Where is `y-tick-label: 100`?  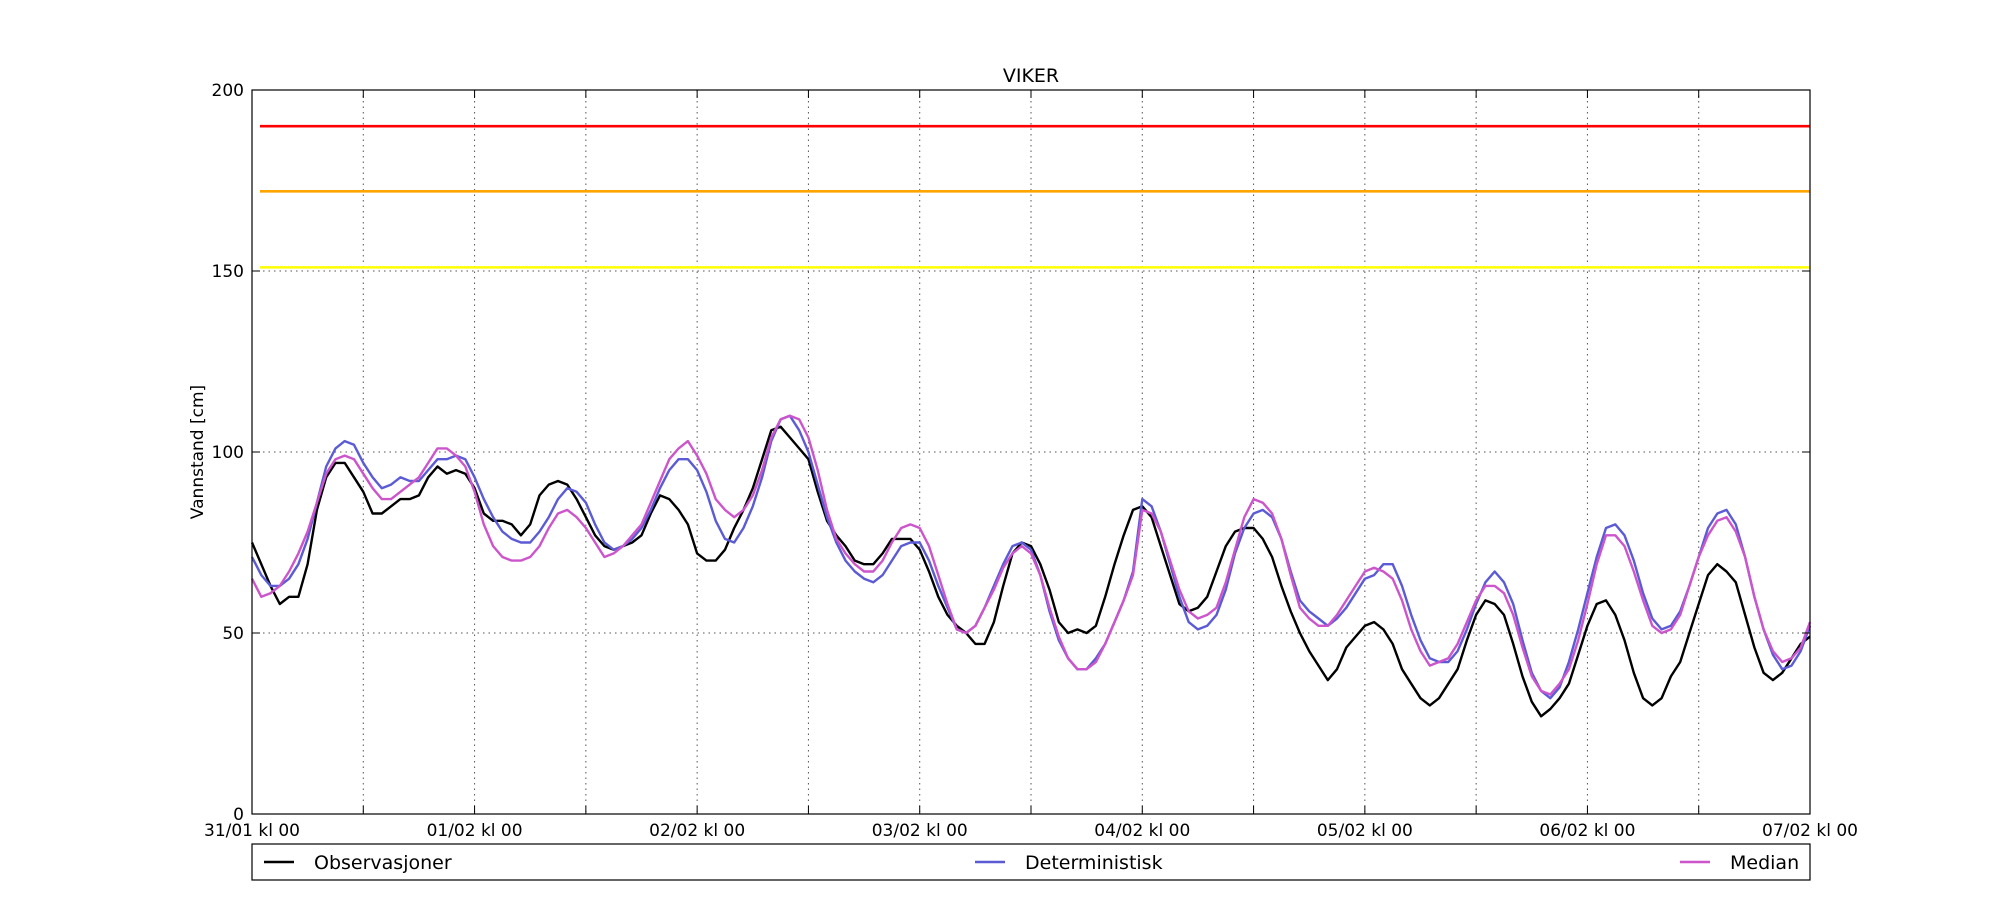 y-tick-label: 100 is located at coordinates (228, 453).